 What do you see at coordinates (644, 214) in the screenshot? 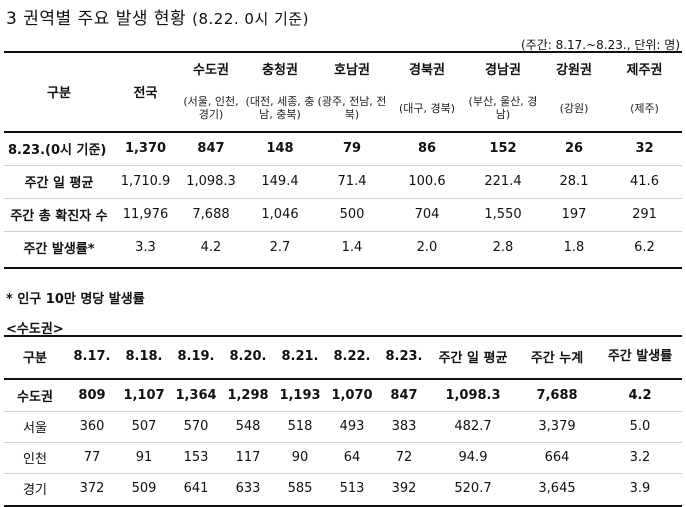
I see `table-cell: 291` at bounding box center [644, 214].